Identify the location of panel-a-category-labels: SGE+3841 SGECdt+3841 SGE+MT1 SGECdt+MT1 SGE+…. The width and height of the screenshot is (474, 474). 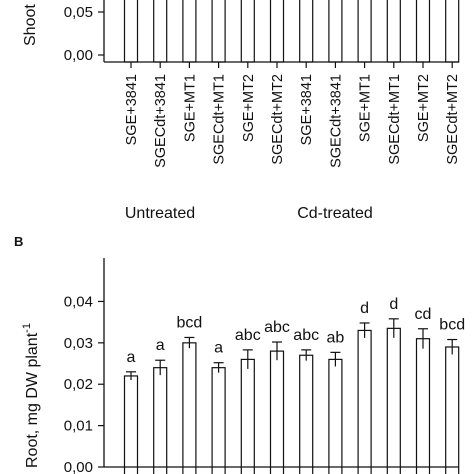
(292, 121).